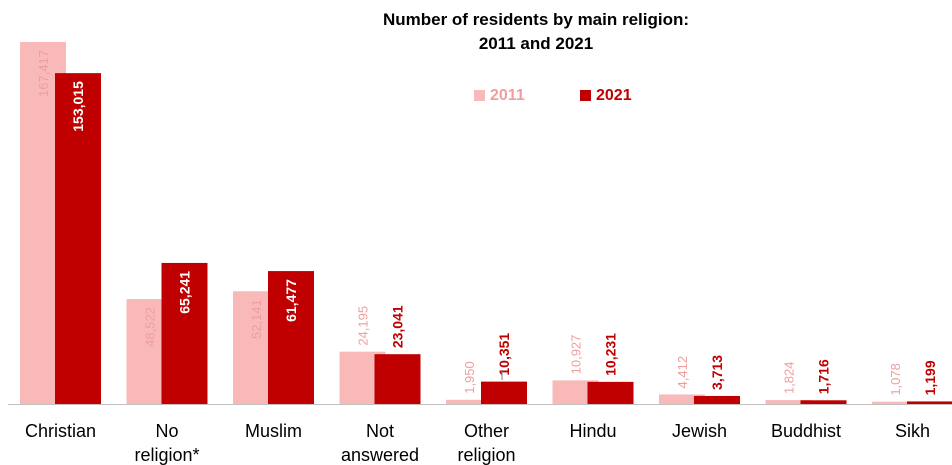 The image size is (952, 465). Describe the element at coordinates (150, 327) in the screenshot. I see `data-label-2011-1: 48,522` at that location.